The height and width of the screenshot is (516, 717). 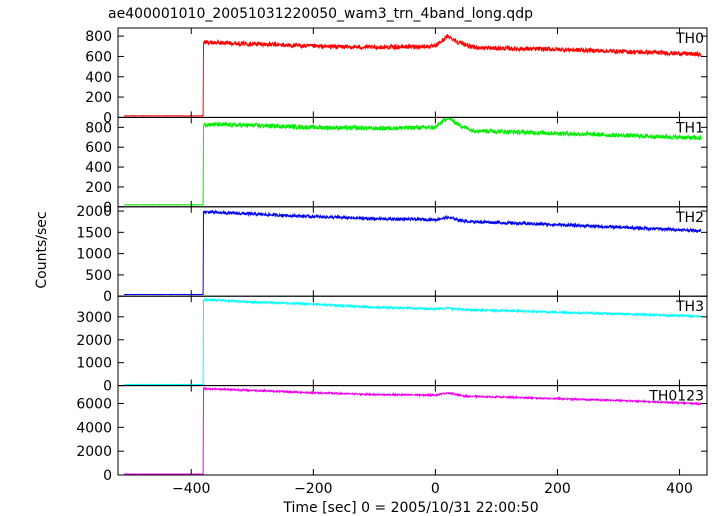 What do you see at coordinates (191, 489) in the screenshot?
I see `x-tick-label: −400` at bounding box center [191, 489].